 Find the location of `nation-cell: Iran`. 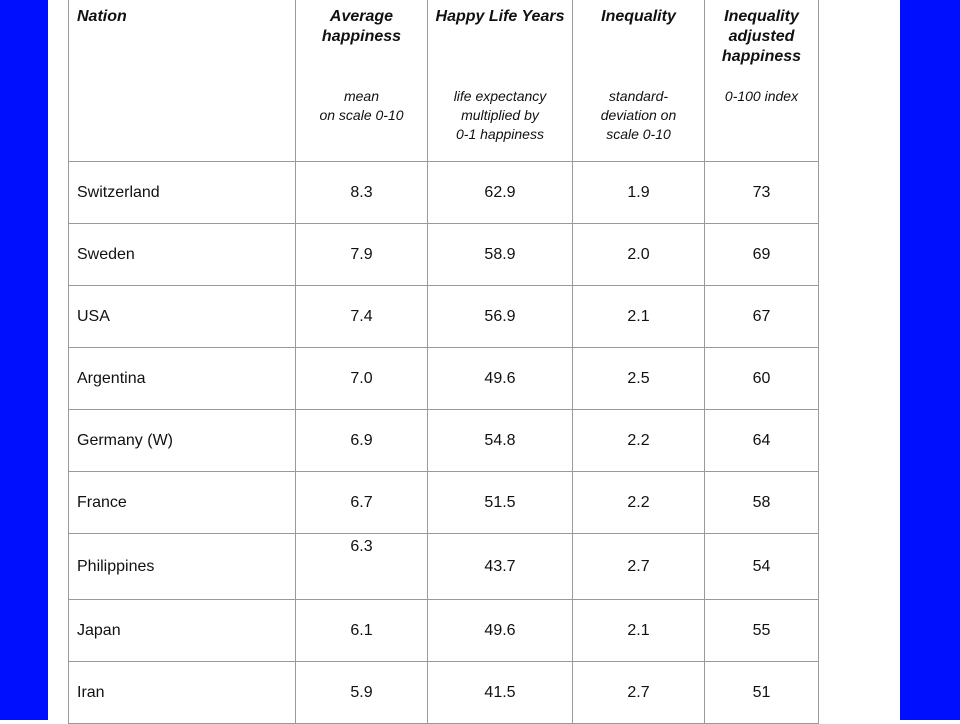

nation-cell: Iran is located at coordinates (182, 692).